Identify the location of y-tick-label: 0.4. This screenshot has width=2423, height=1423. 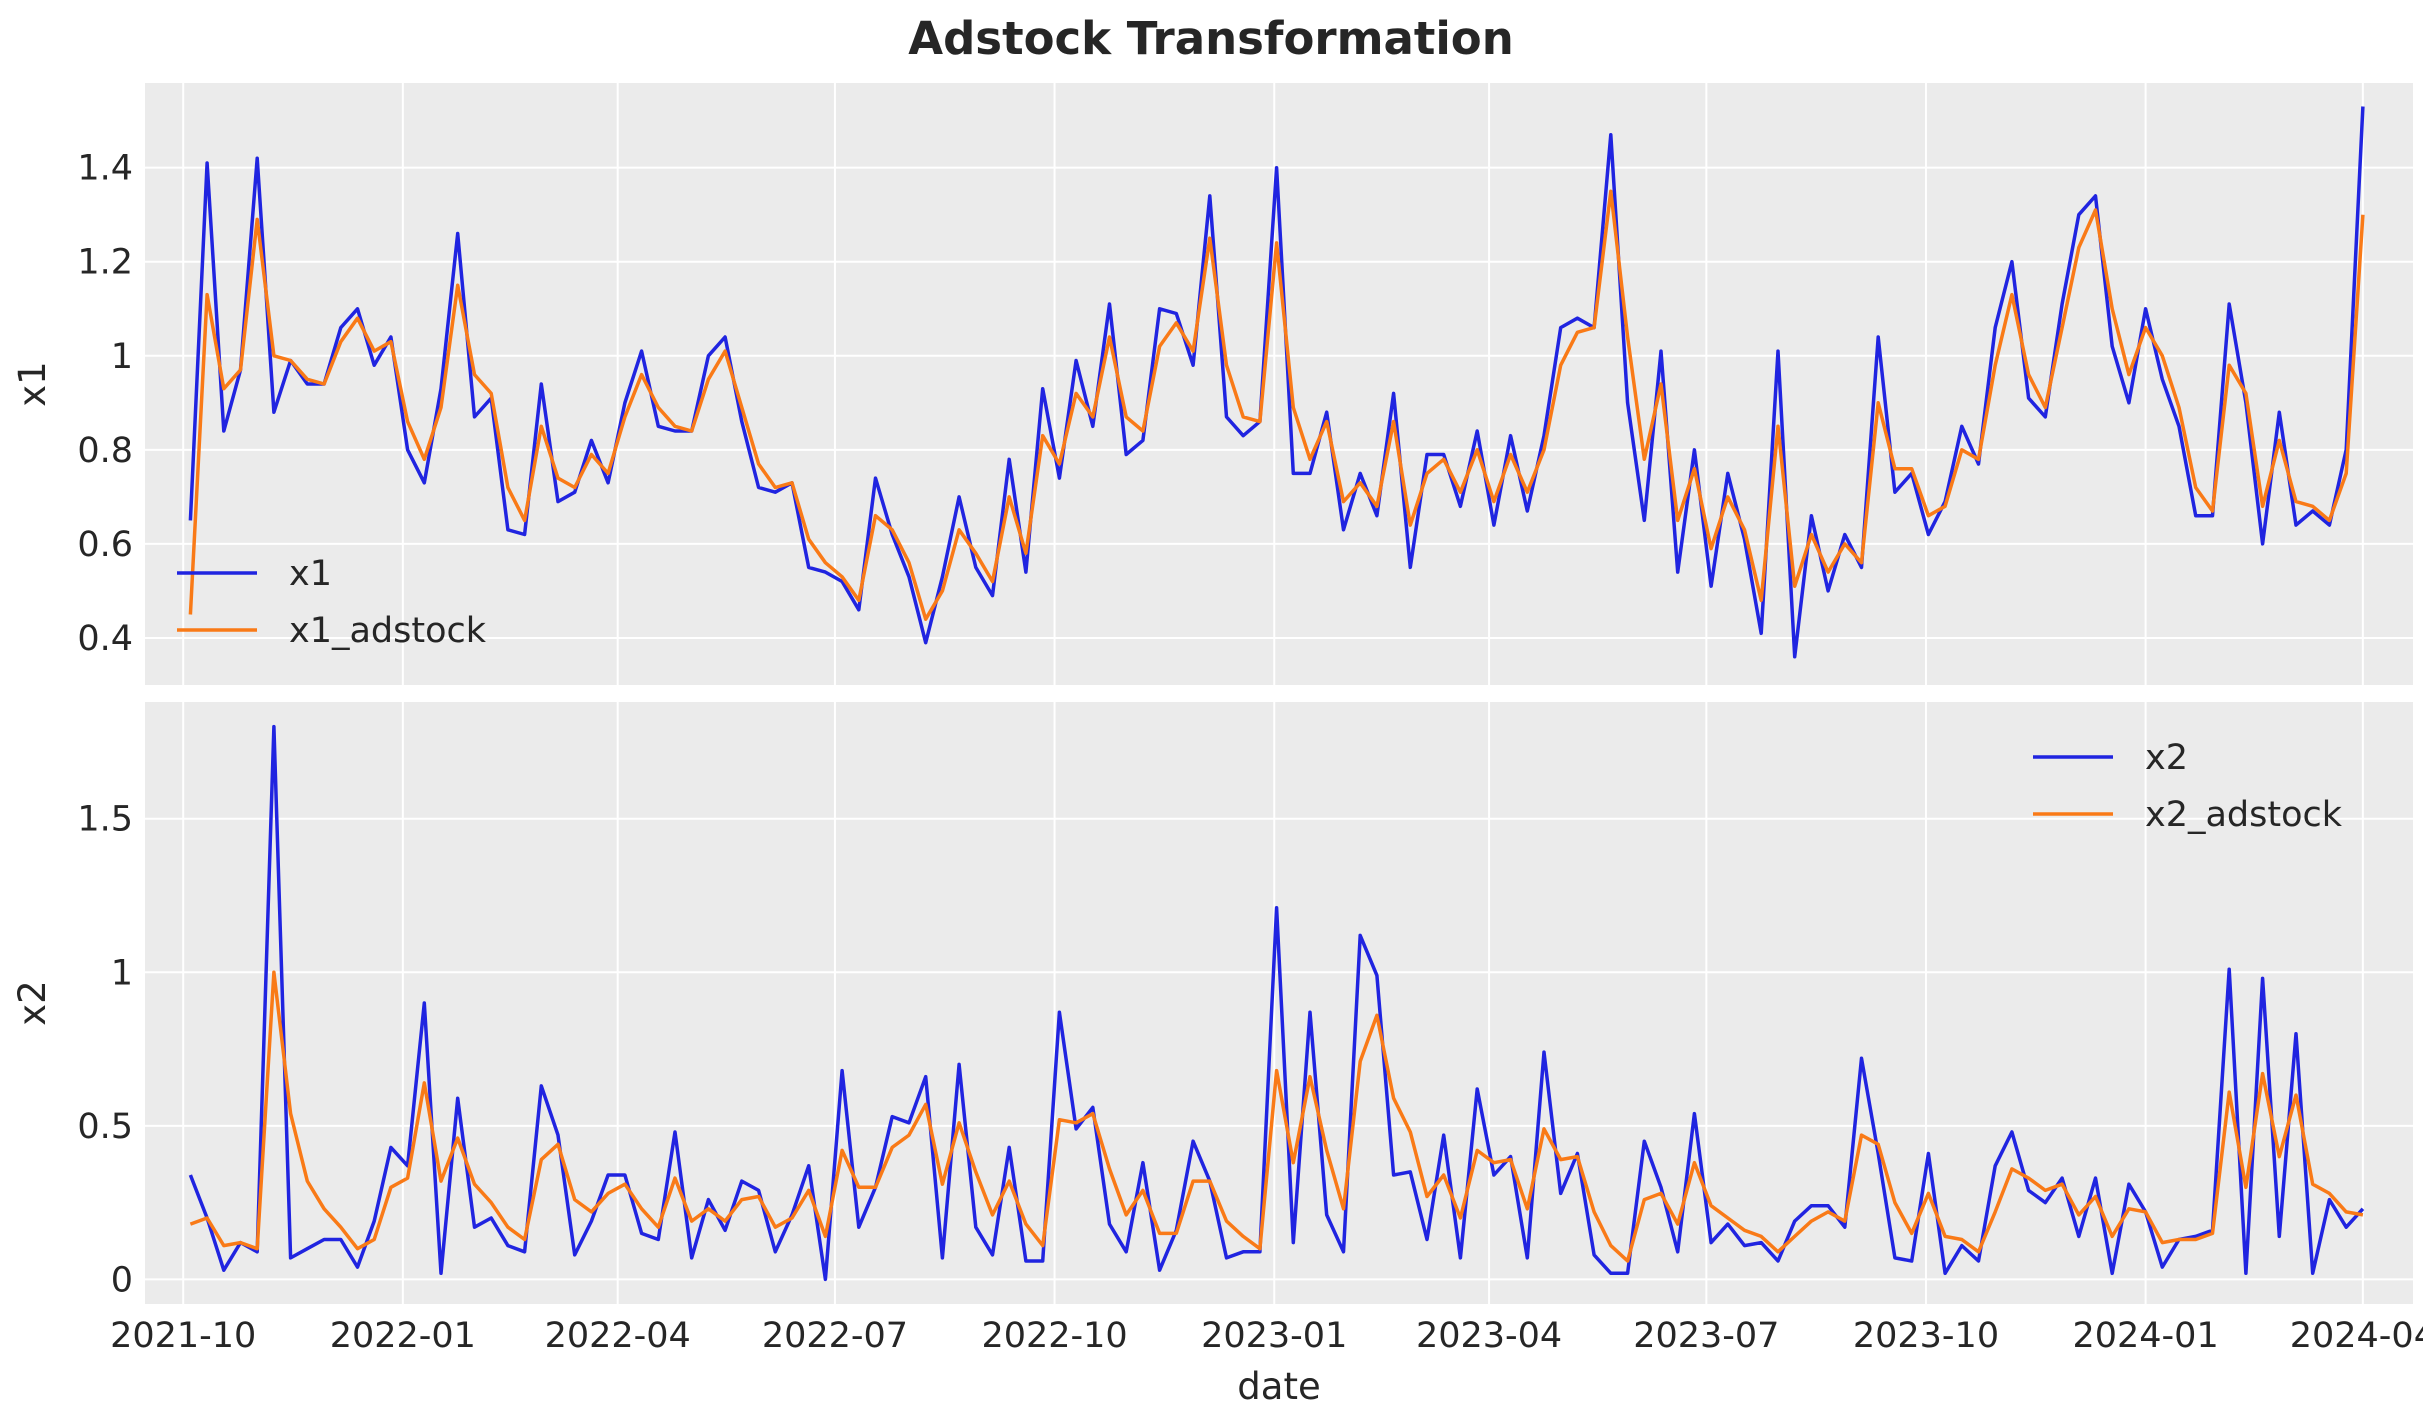
(105, 639).